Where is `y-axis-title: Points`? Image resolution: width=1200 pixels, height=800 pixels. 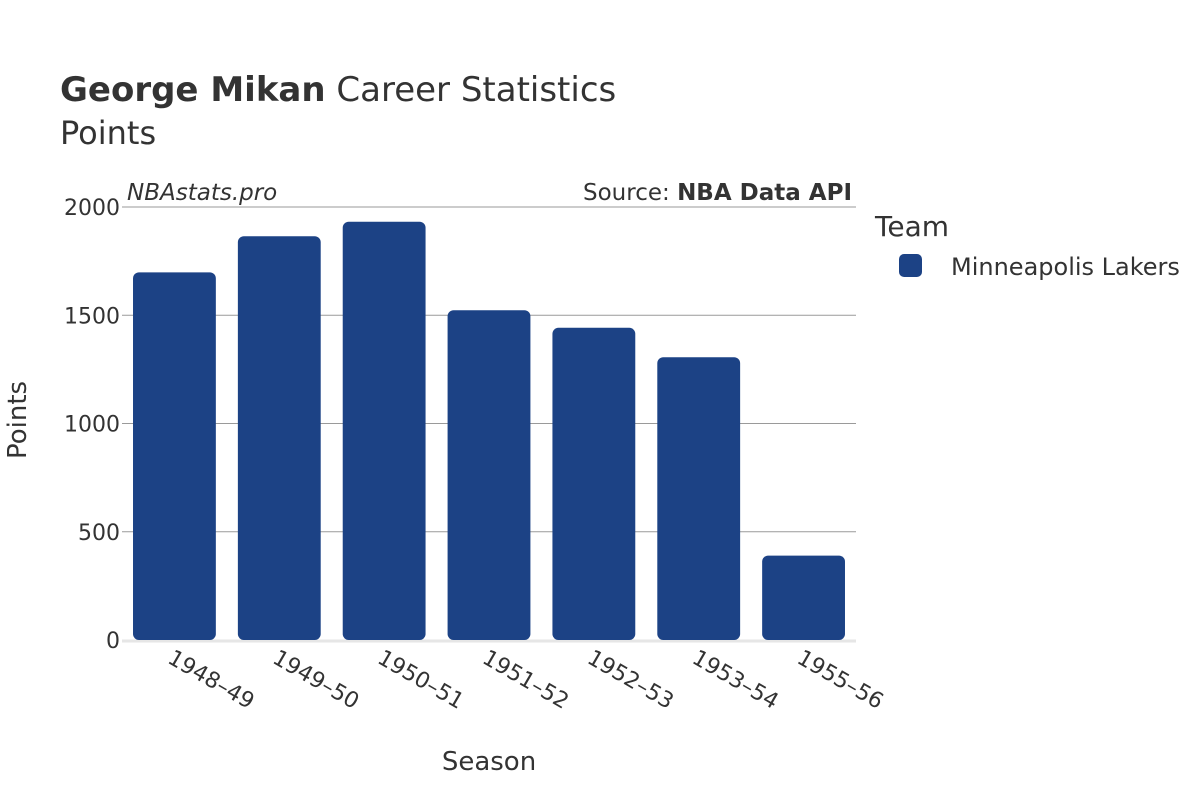
y-axis-title: Points is located at coordinates (18, 420).